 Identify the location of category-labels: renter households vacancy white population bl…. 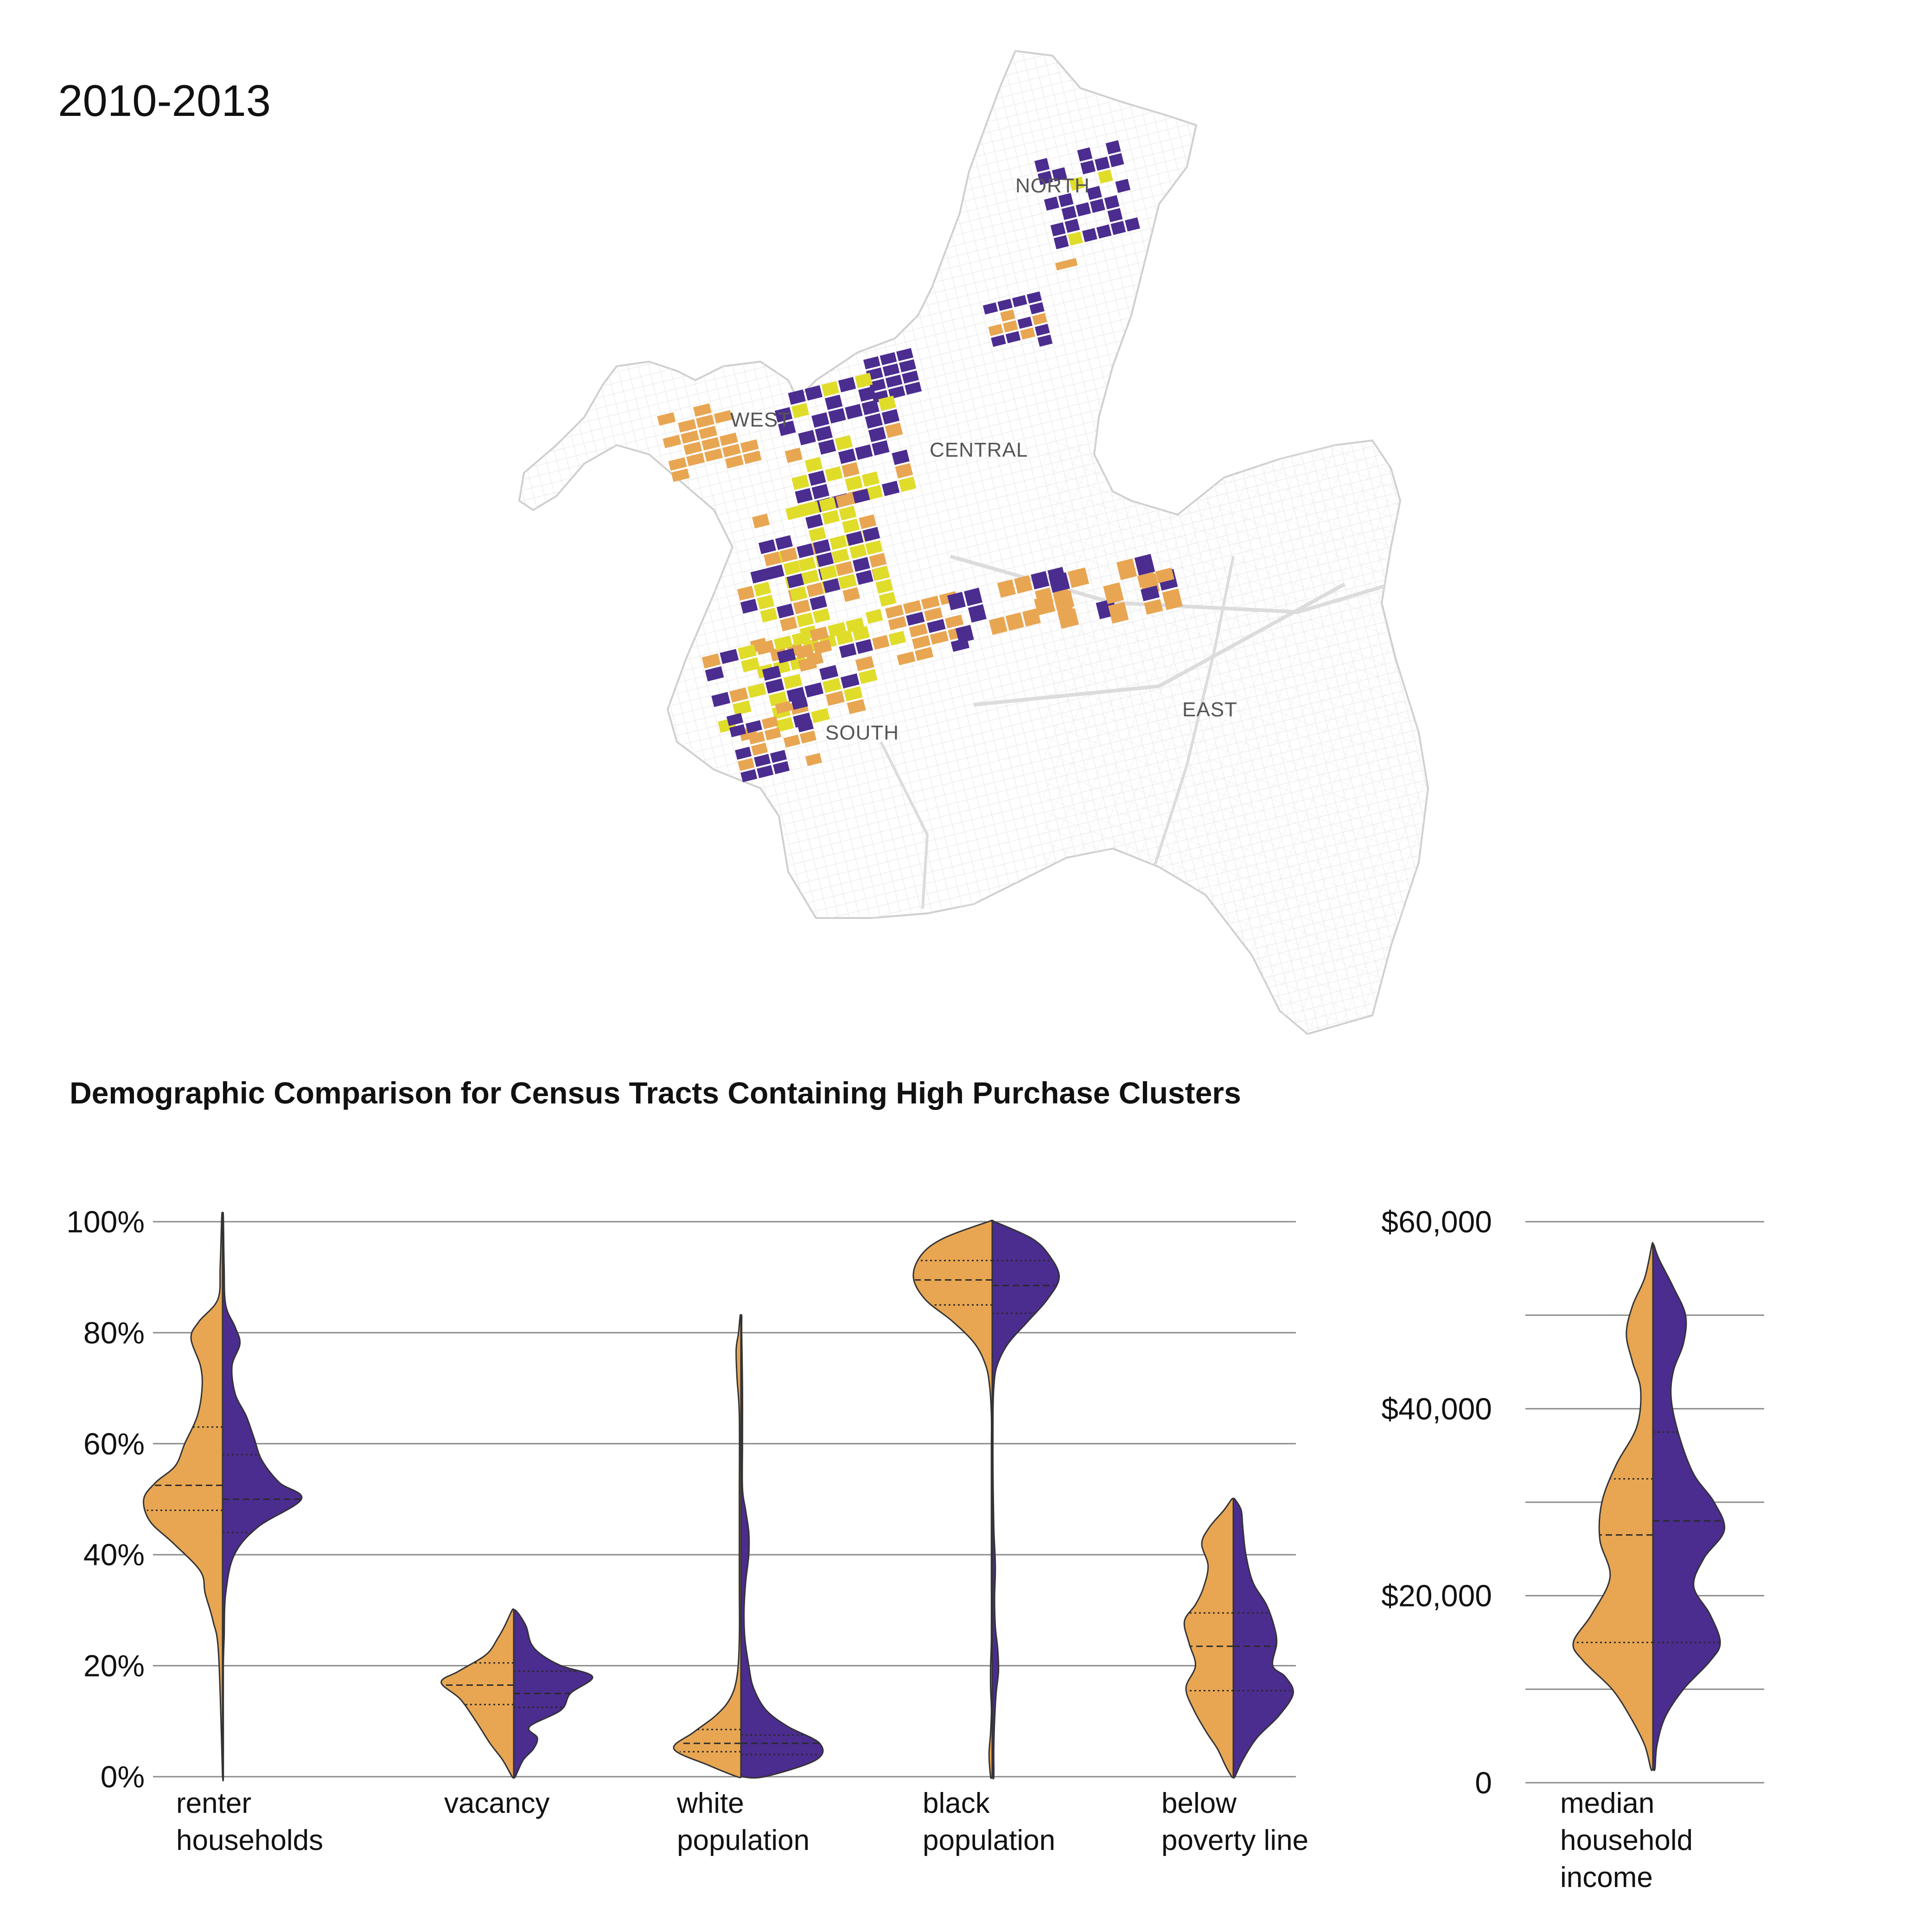
(742, 1821).